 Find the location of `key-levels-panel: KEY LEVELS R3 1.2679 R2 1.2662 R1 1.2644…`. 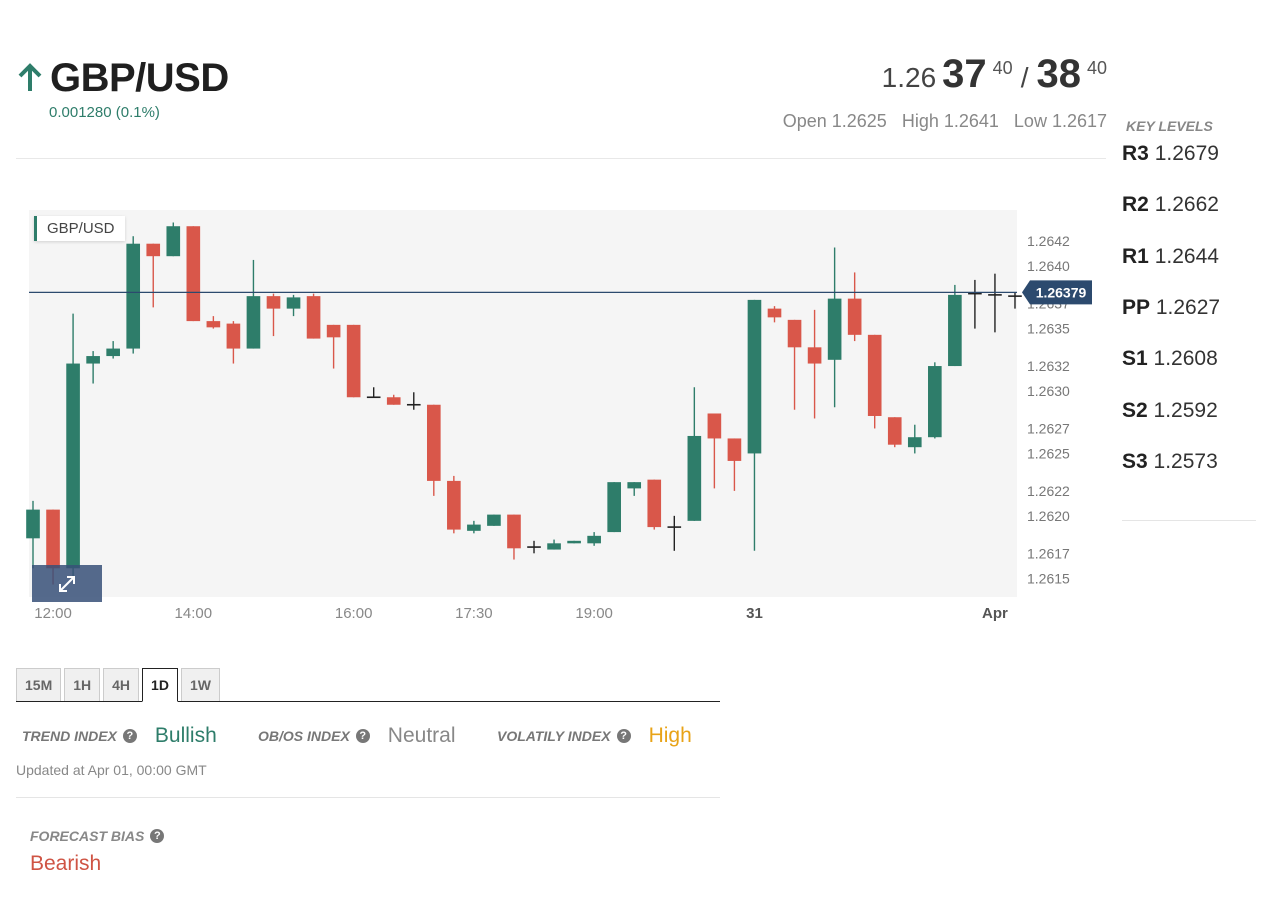

key-levels-panel: KEY LEVELS R3 1.2679 R2 1.2662 R1 1.2644… is located at coordinates (1189, 319).